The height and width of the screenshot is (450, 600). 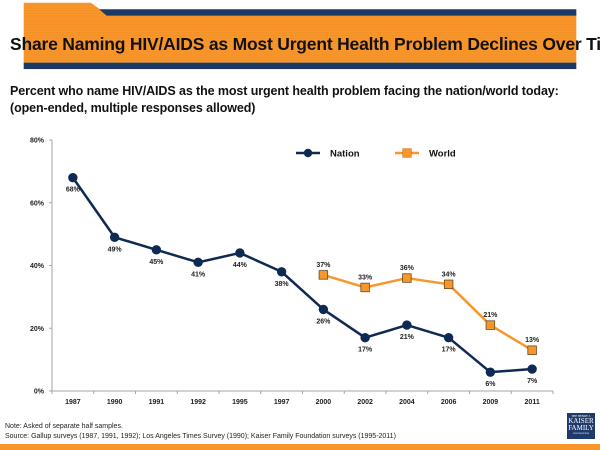 I want to click on data-label-nation: 7%, so click(x=532, y=381).